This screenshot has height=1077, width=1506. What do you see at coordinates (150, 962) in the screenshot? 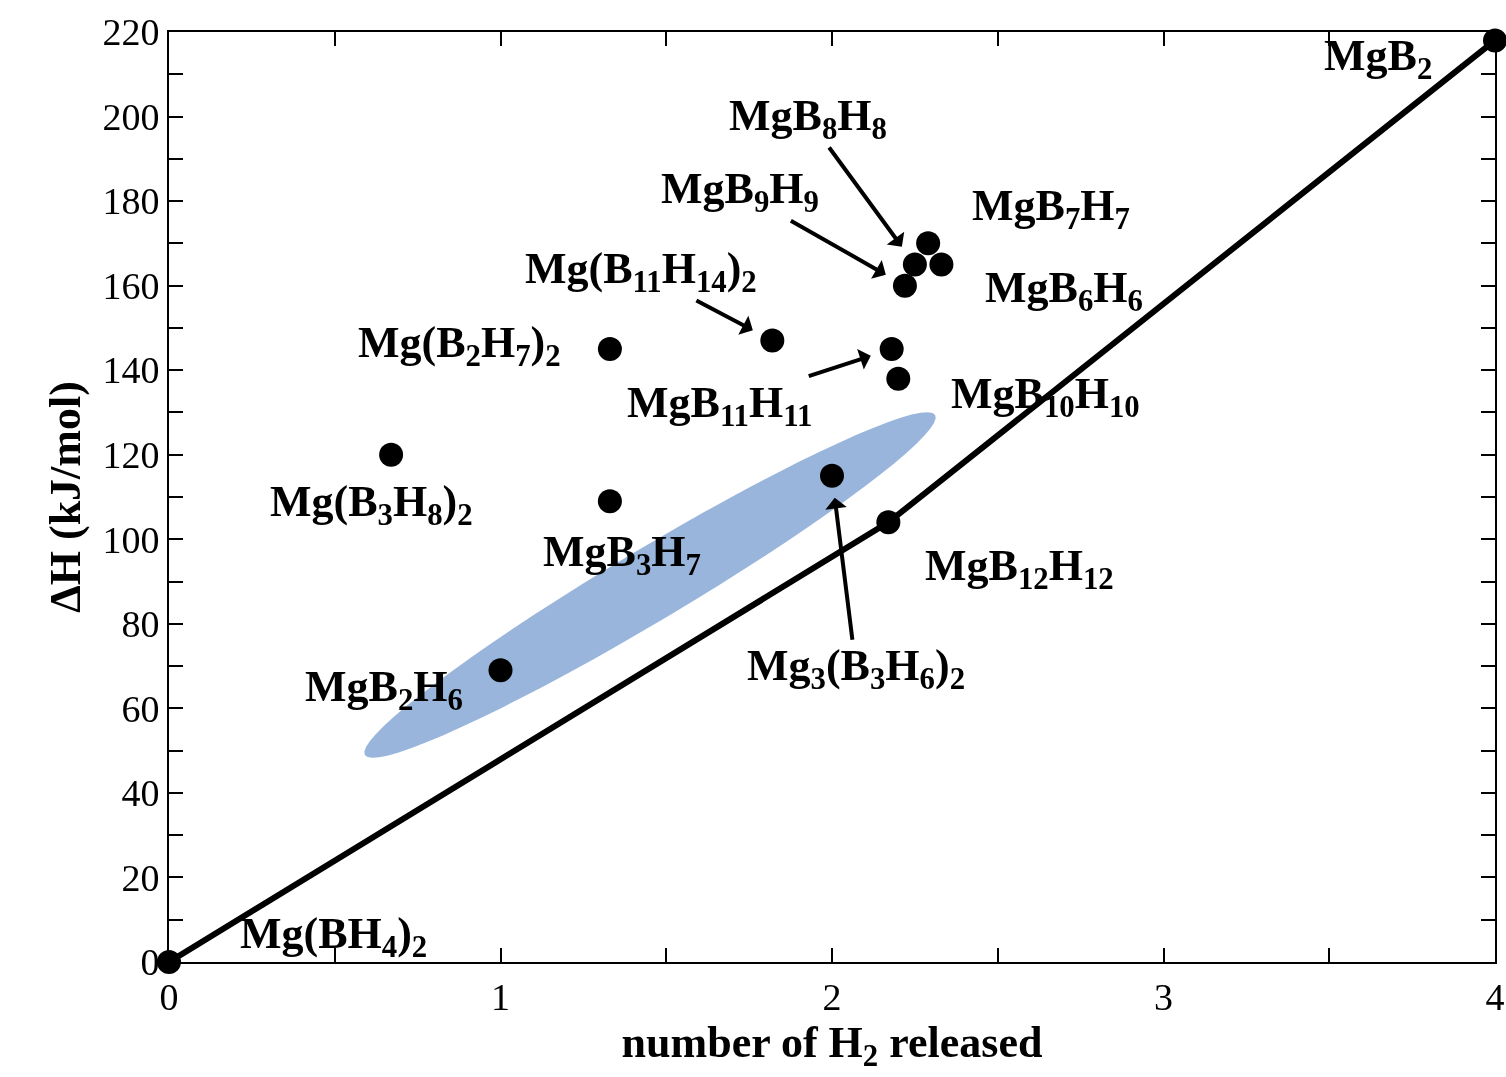
I see `y-tick-label: 0` at bounding box center [150, 962].